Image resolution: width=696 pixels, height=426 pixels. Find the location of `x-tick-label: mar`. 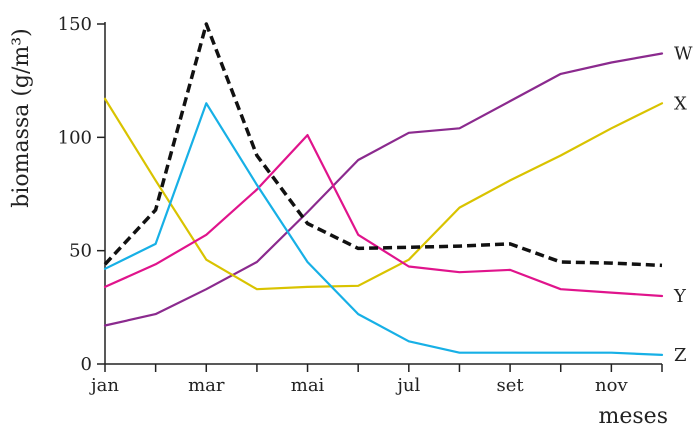

x-tick-label: mar is located at coordinates (206, 385).